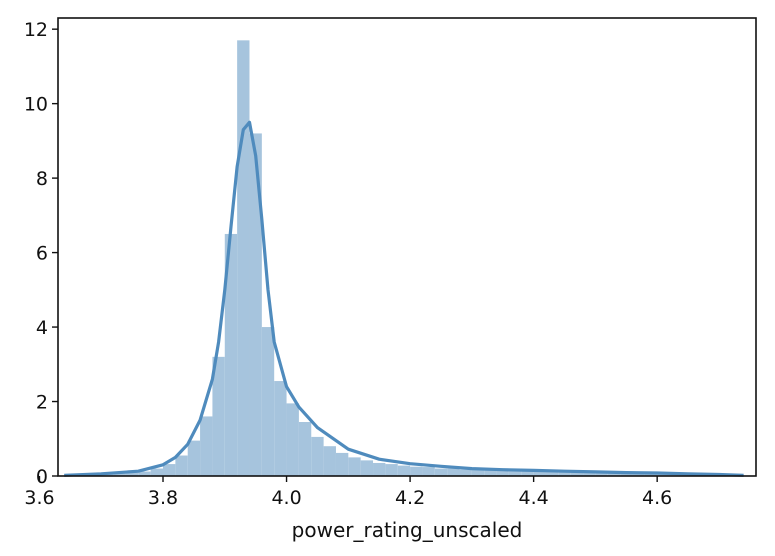 The image size is (775, 556). What do you see at coordinates (163, 498) in the screenshot?
I see `x-tick-label: 3.8` at bounding box center [163, 498].